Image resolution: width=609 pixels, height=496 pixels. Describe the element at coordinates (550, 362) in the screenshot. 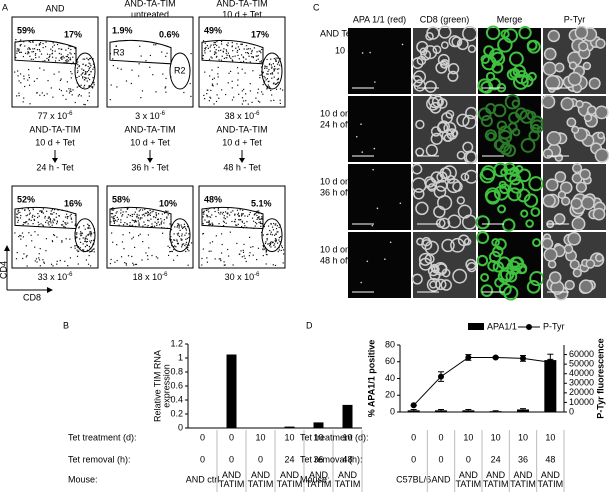

I see `point` at that location.